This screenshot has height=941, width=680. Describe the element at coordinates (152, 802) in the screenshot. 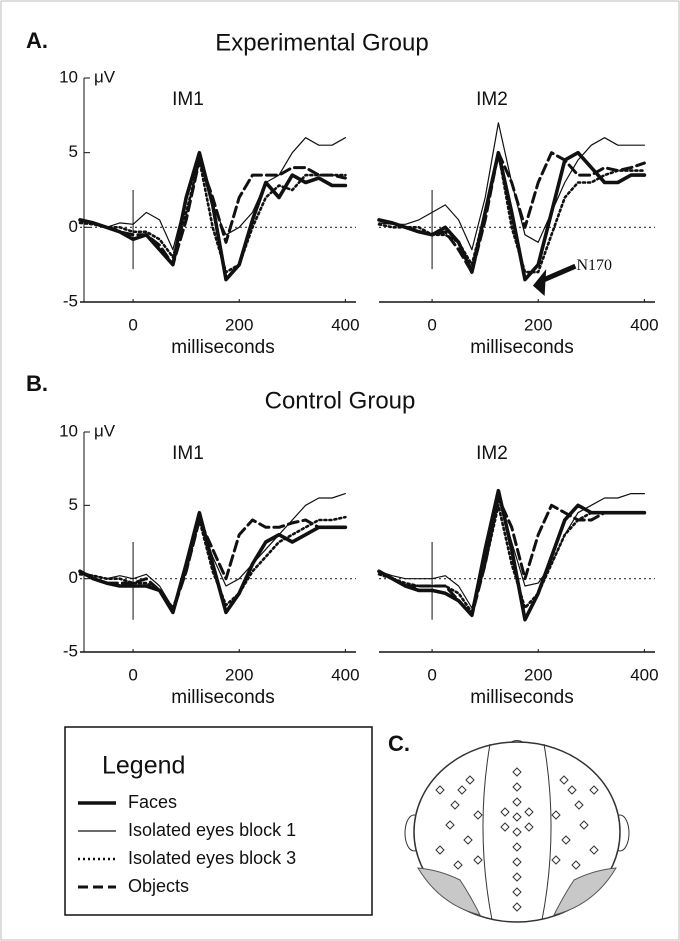

I see `legend-label: Faces` at that location.